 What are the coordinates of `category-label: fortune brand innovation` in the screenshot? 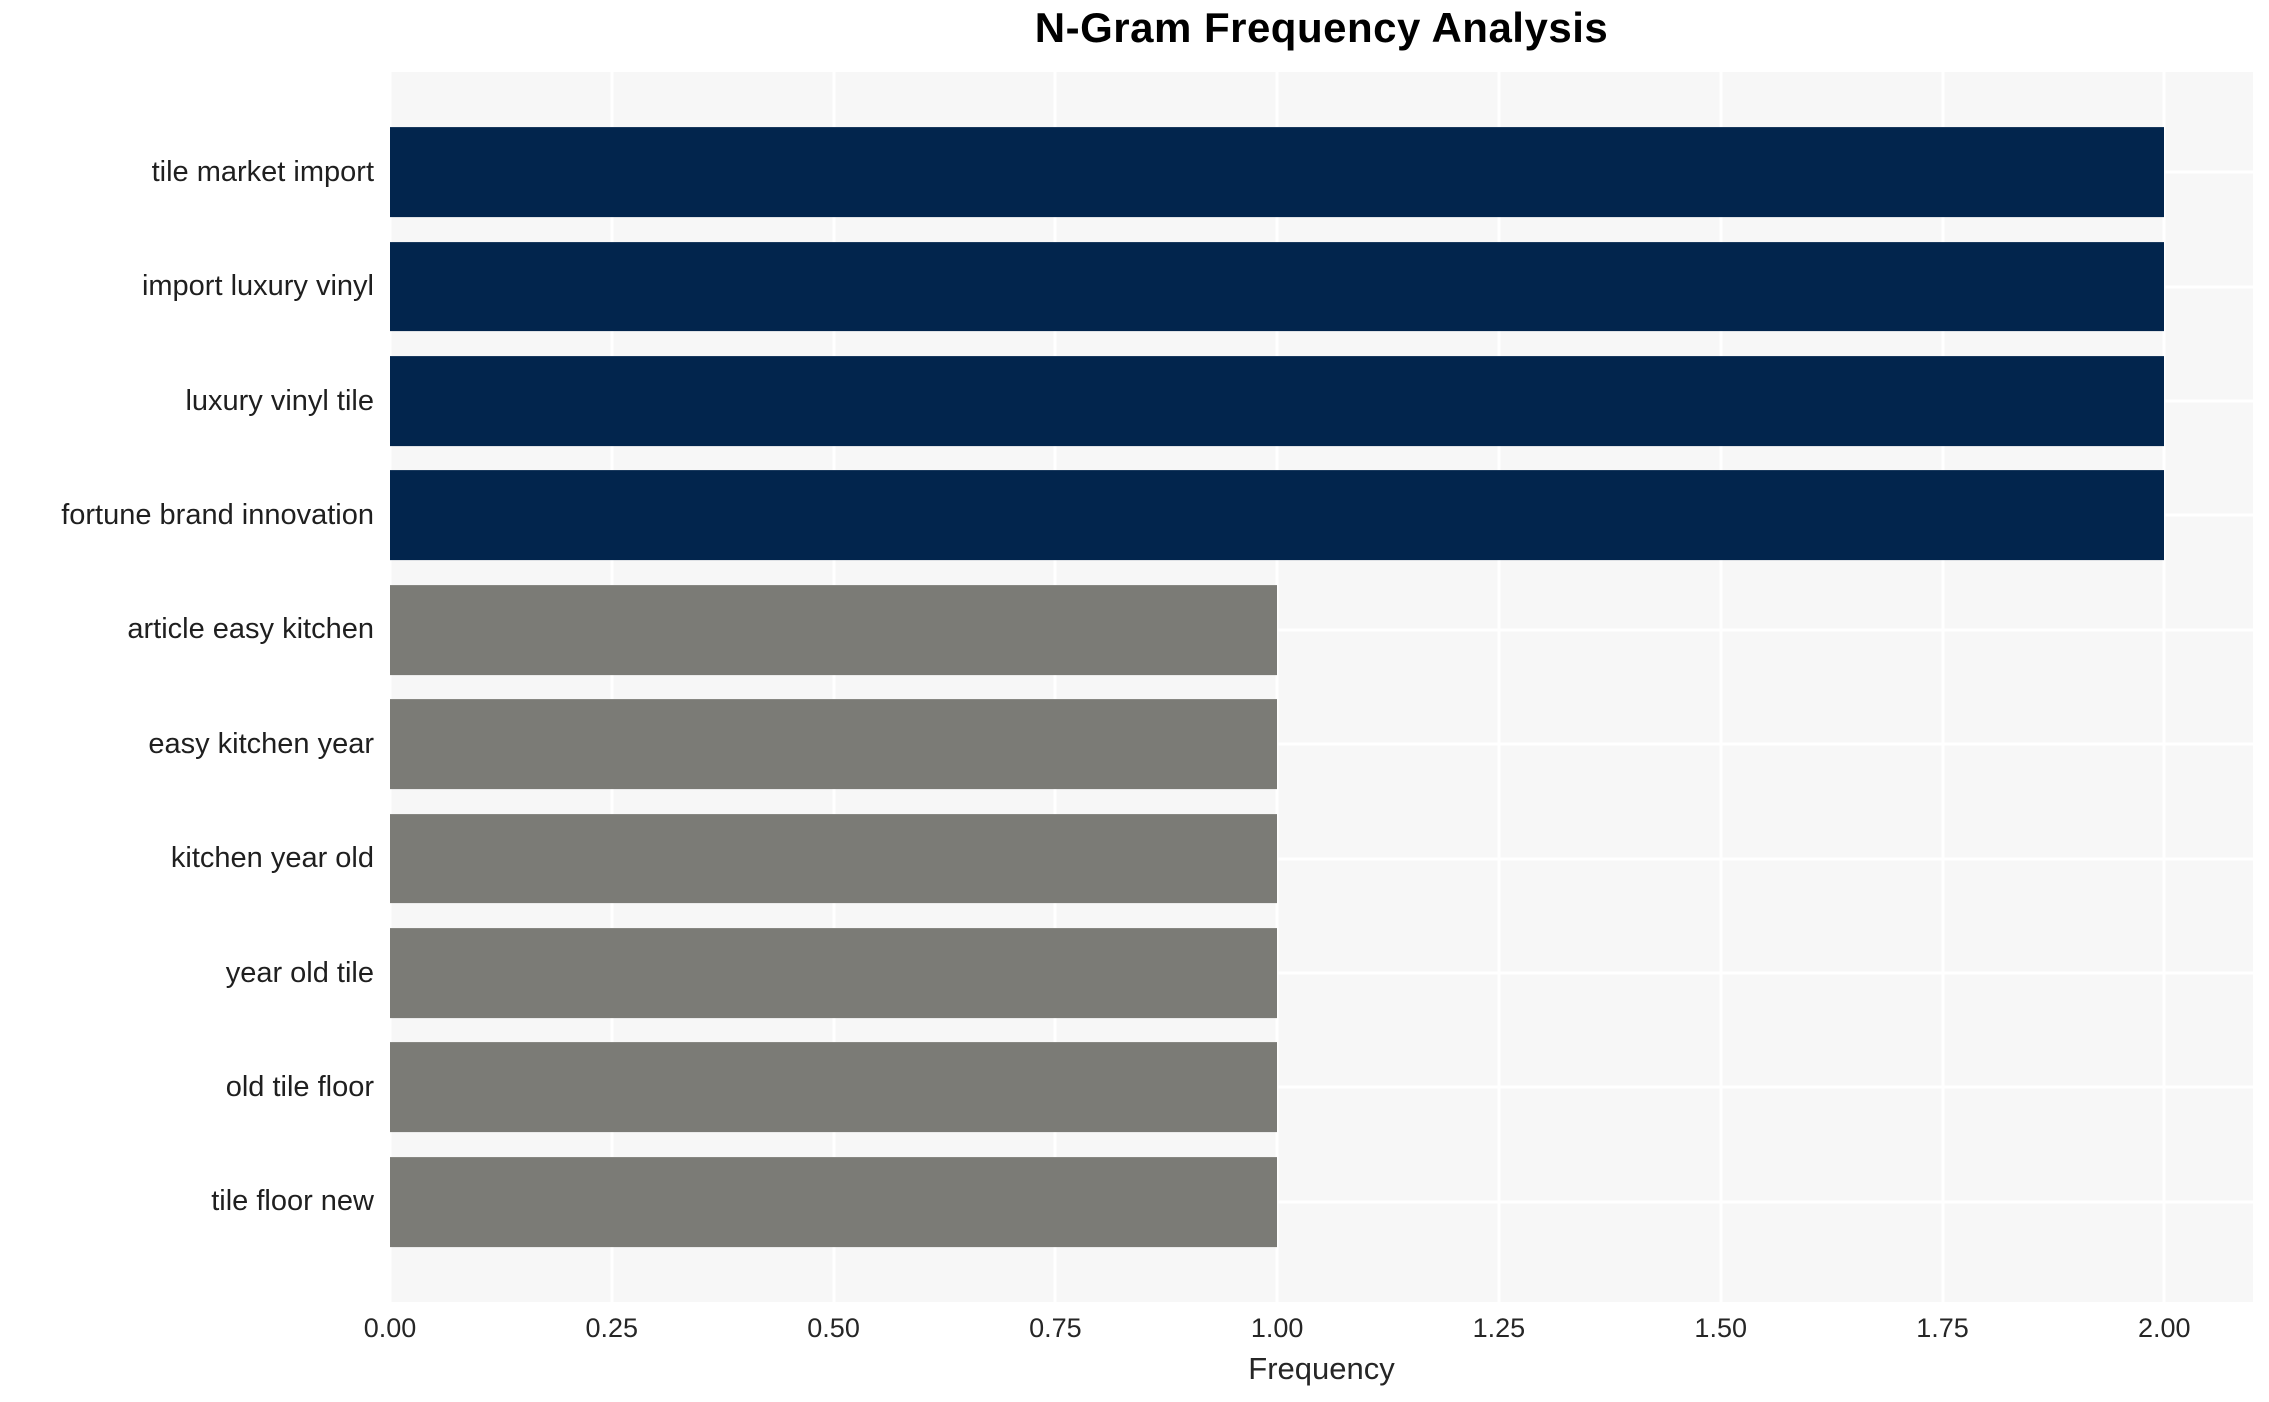 It's located at (217, 514).